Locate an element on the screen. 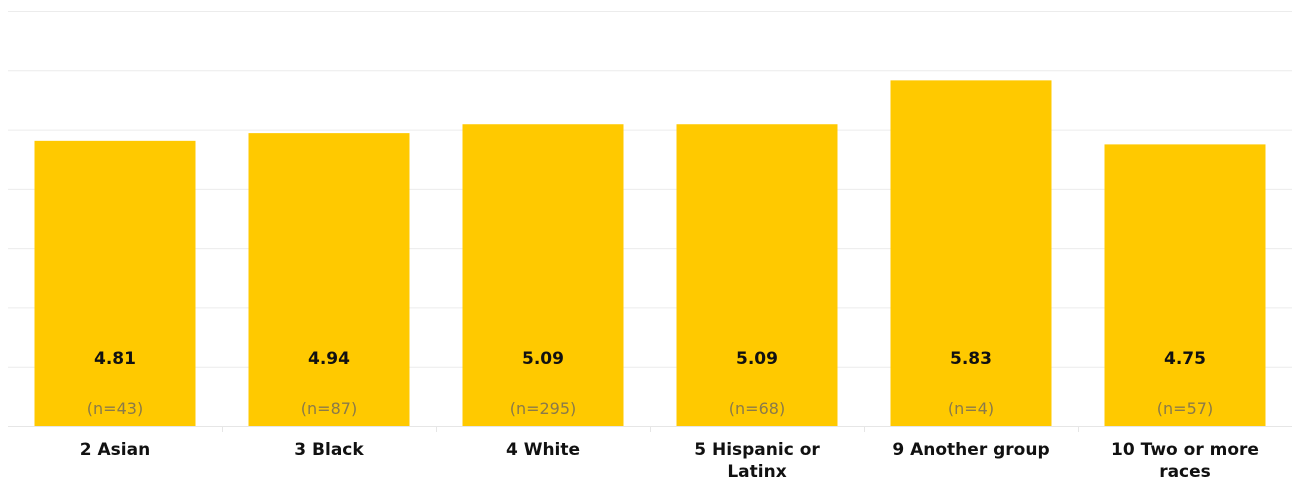 This screenshot has height=481, width=1295. x-tick-label: 2 Asian is located at coordinates (115, 450).